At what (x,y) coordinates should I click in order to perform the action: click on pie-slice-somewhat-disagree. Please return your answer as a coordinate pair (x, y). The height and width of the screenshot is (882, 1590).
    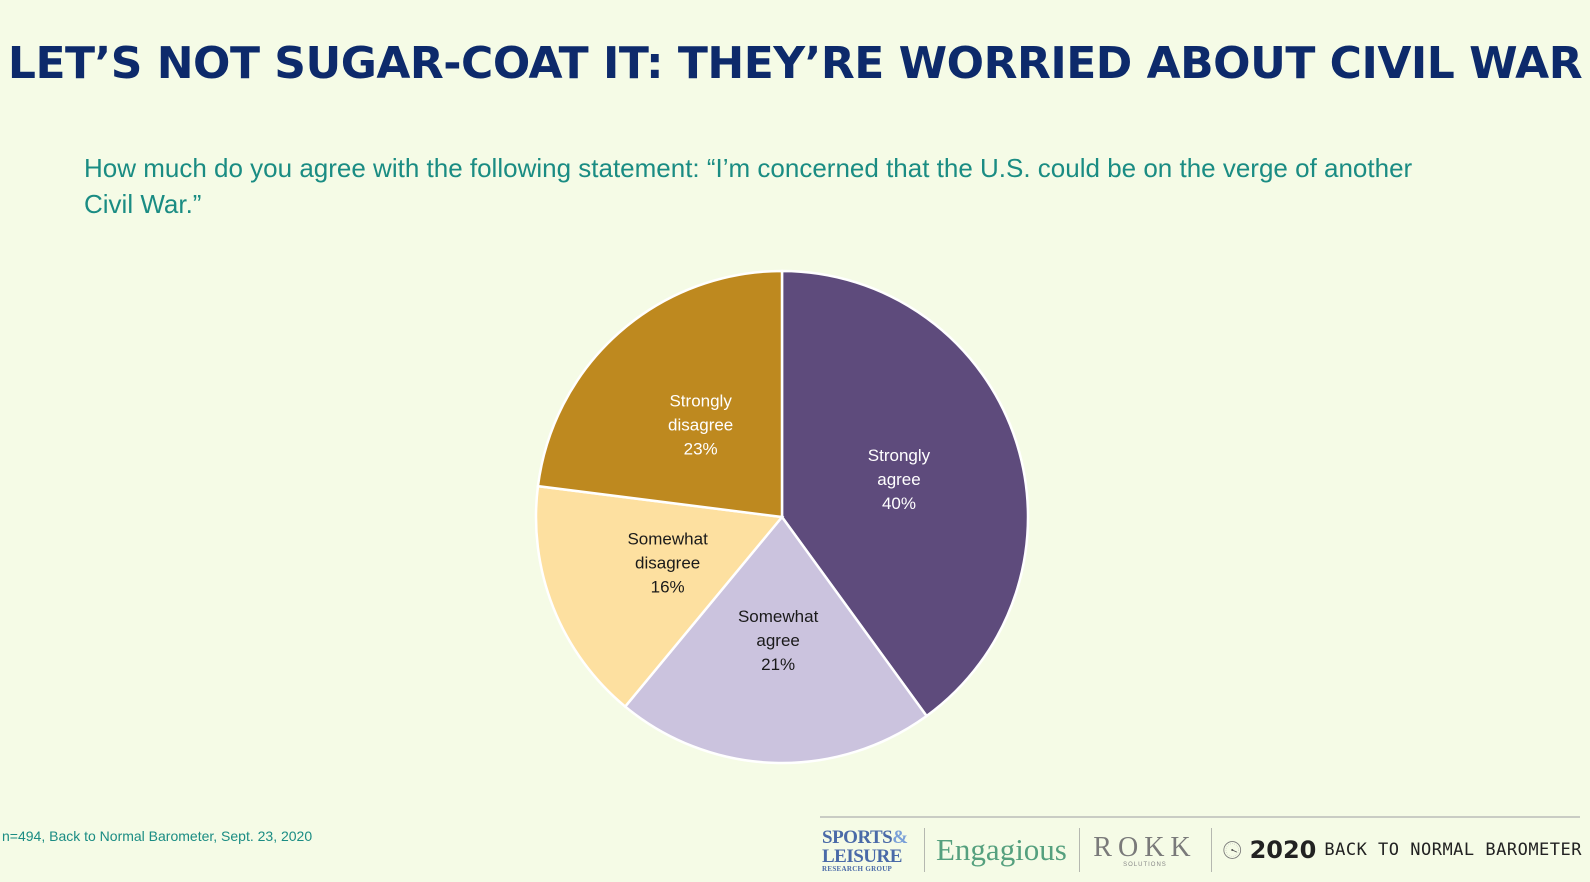
    Looking at the image, I should click on (659, 596).